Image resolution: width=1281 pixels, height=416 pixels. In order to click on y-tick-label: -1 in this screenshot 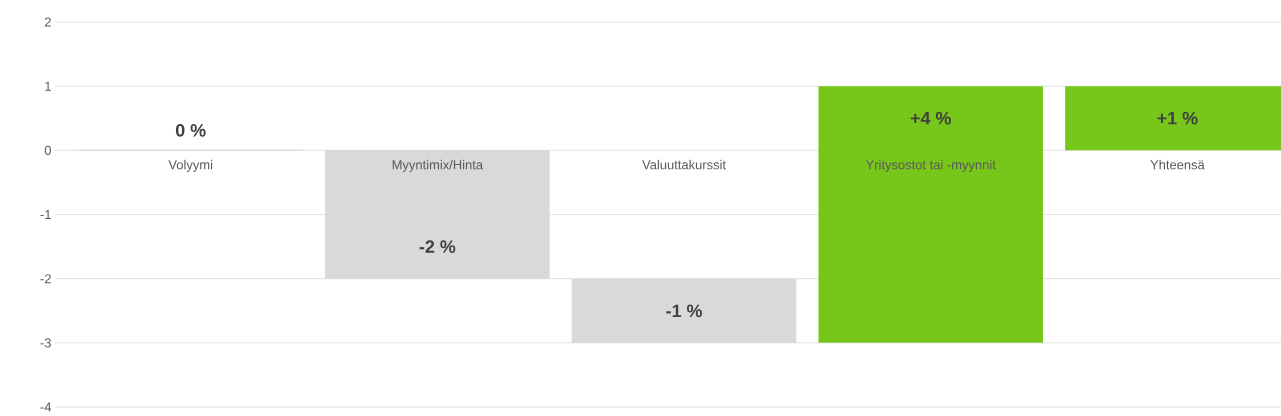, I will do `click(45, 214)`.